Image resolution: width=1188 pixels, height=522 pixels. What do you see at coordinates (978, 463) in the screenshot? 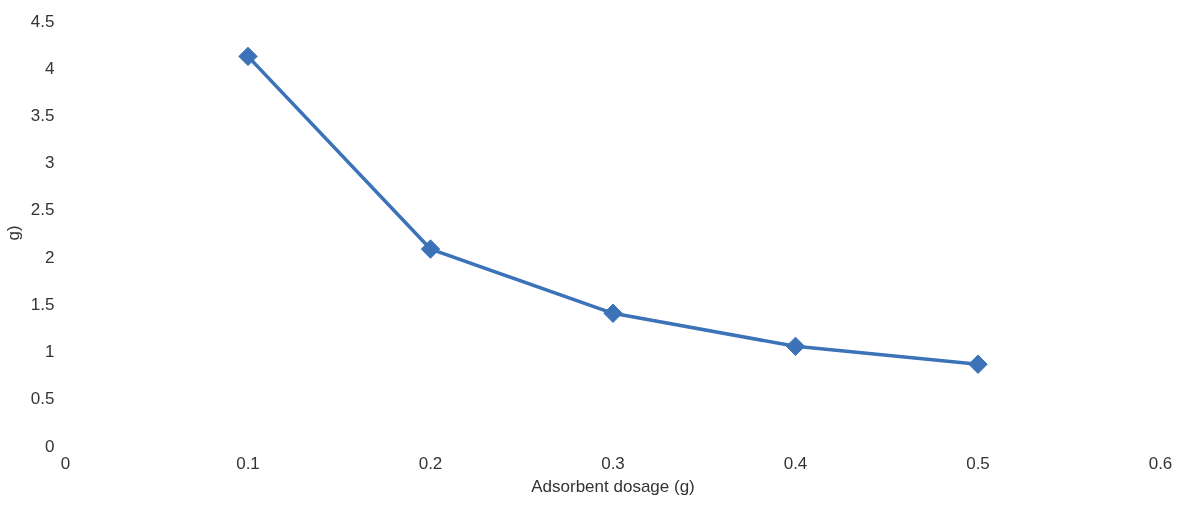
I see `x-tick-label: 0.5` at bounding box center [978, 463].